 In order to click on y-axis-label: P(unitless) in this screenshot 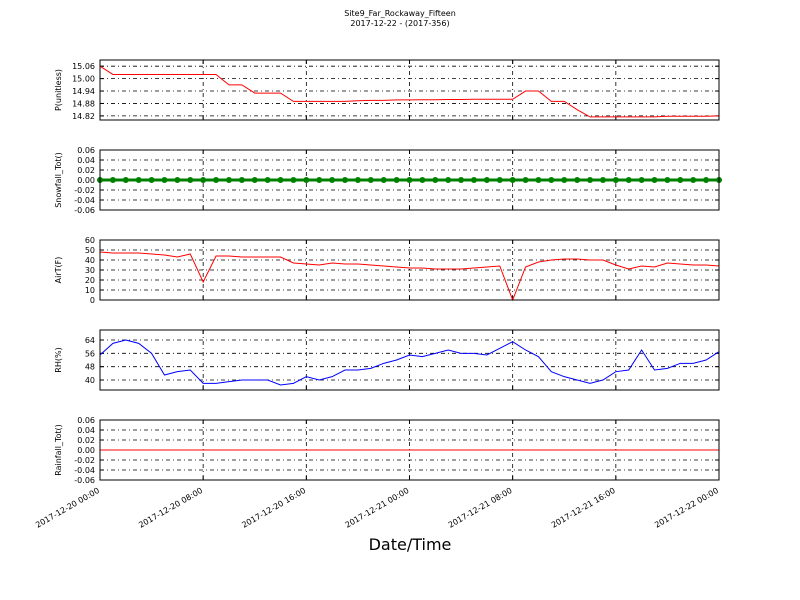, I will do `click(58, 90)`.